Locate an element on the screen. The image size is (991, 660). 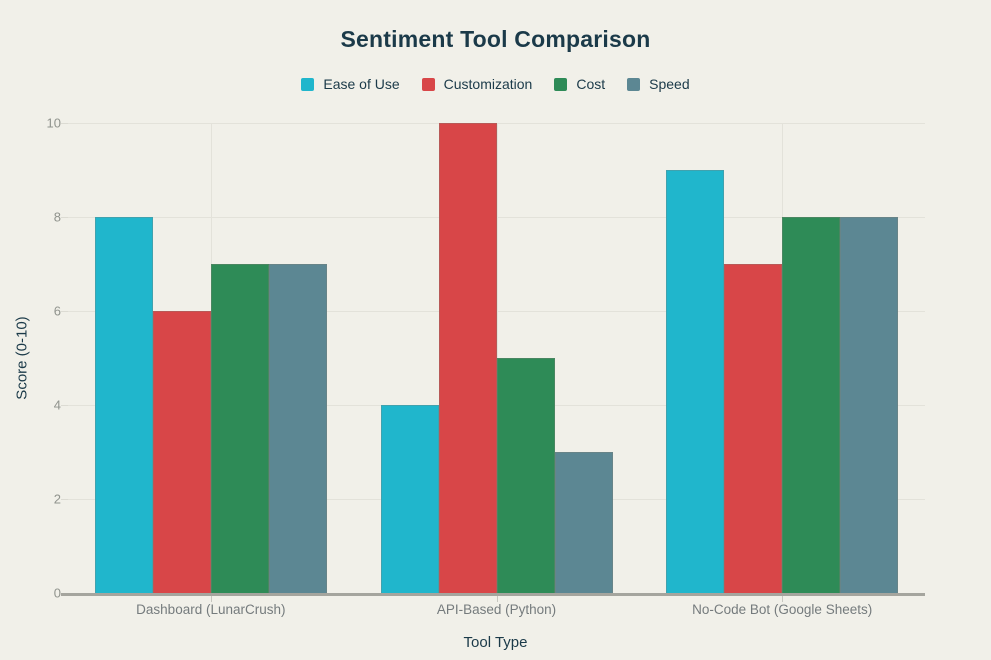
chart-title: Sentiment Tool Comparison is located at coordinates (495, 39).